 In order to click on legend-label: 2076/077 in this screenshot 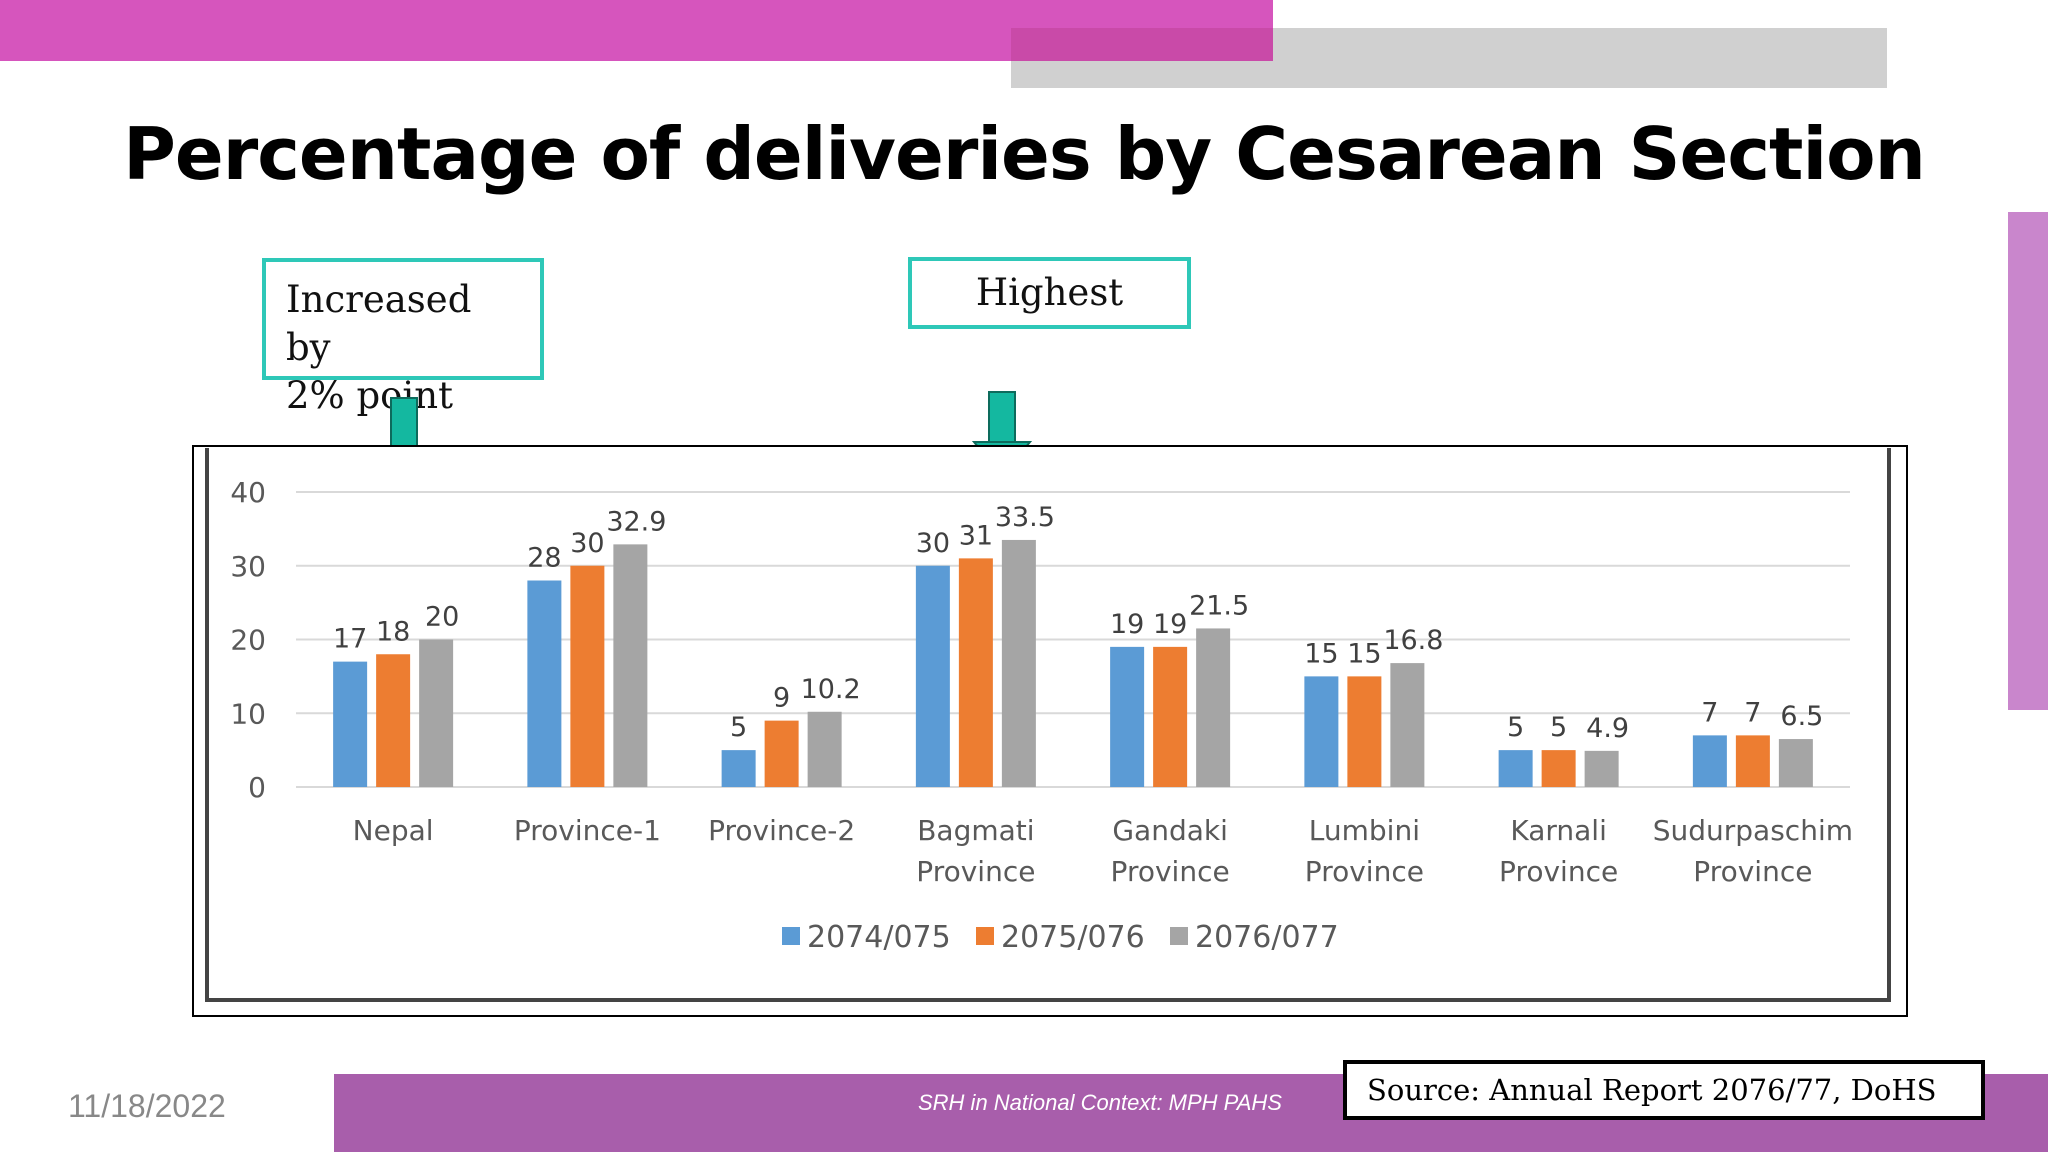, I will do `click(1267, 937)`.